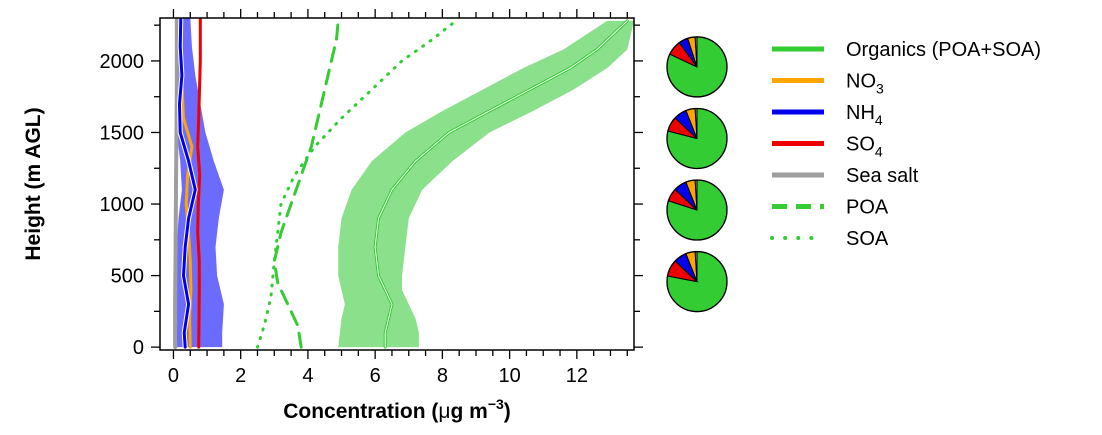 The height and width of the screenshot is (435, 1102). What do you see at coordinates (127, 277) in the screenshot?
I see `y-tick-label: 500` at bounding box center [127, 277].